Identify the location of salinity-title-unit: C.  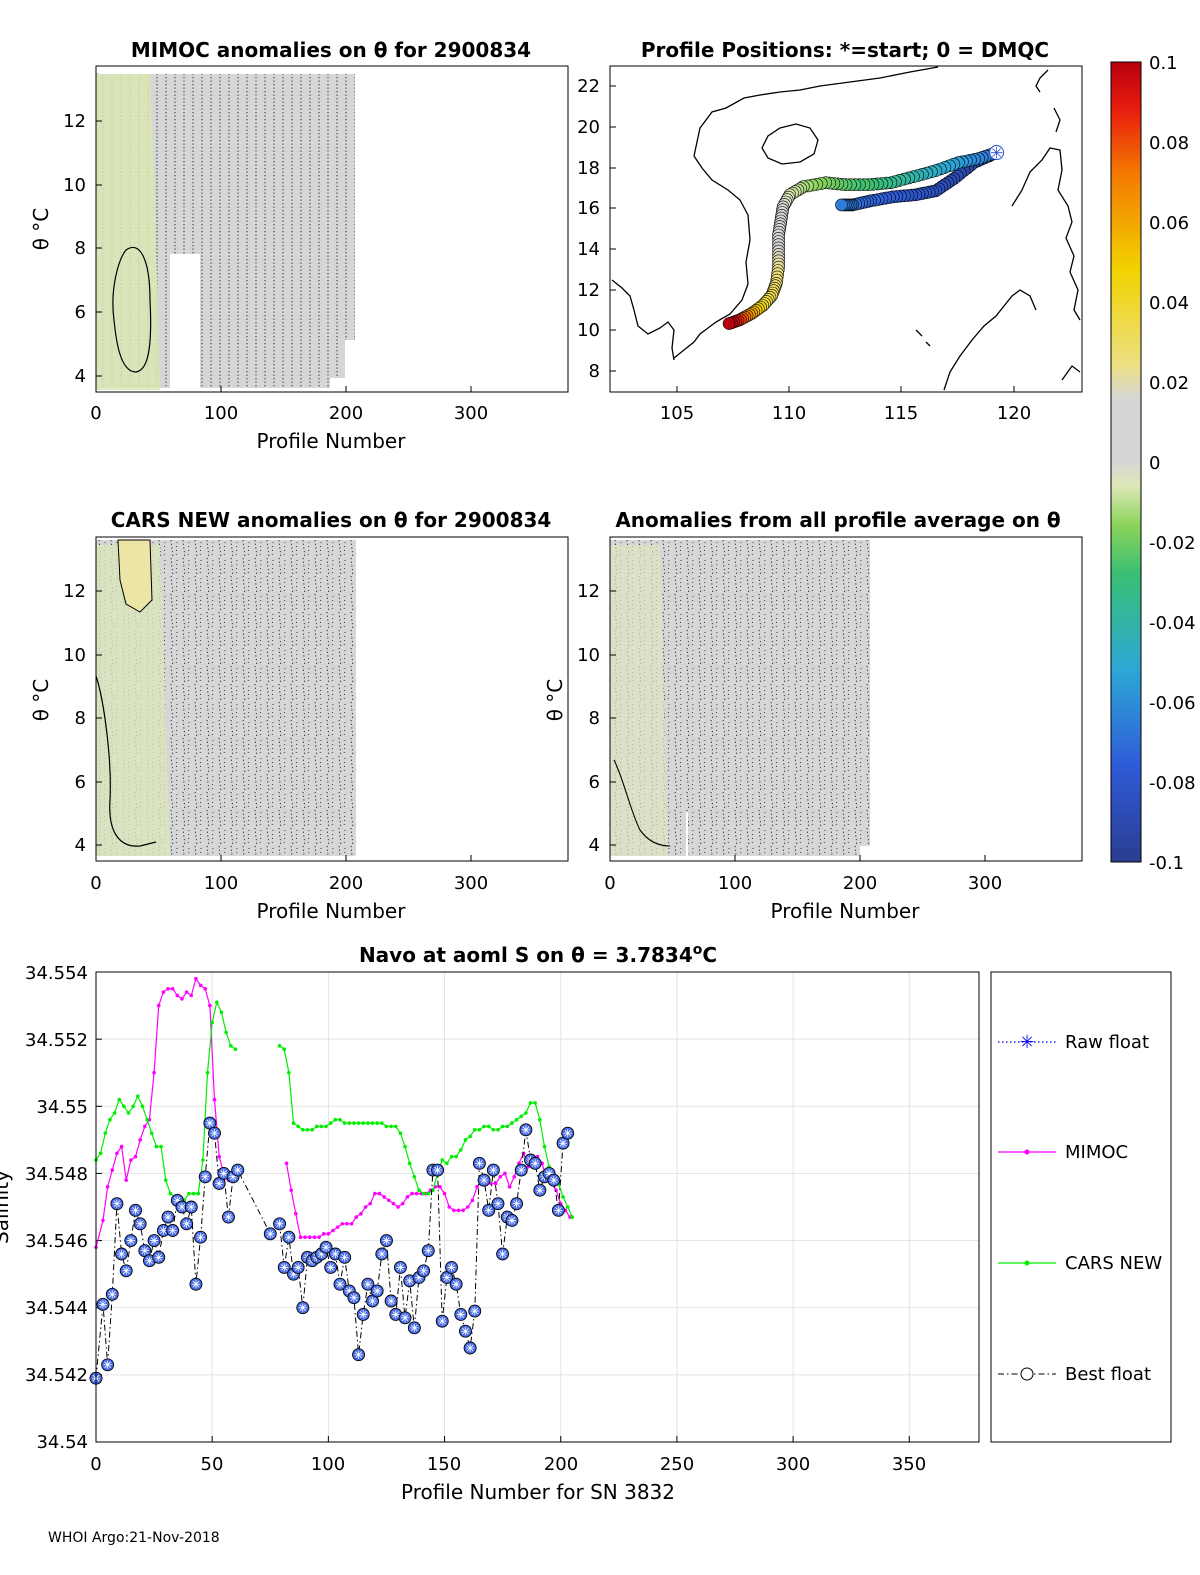
(709, 955).